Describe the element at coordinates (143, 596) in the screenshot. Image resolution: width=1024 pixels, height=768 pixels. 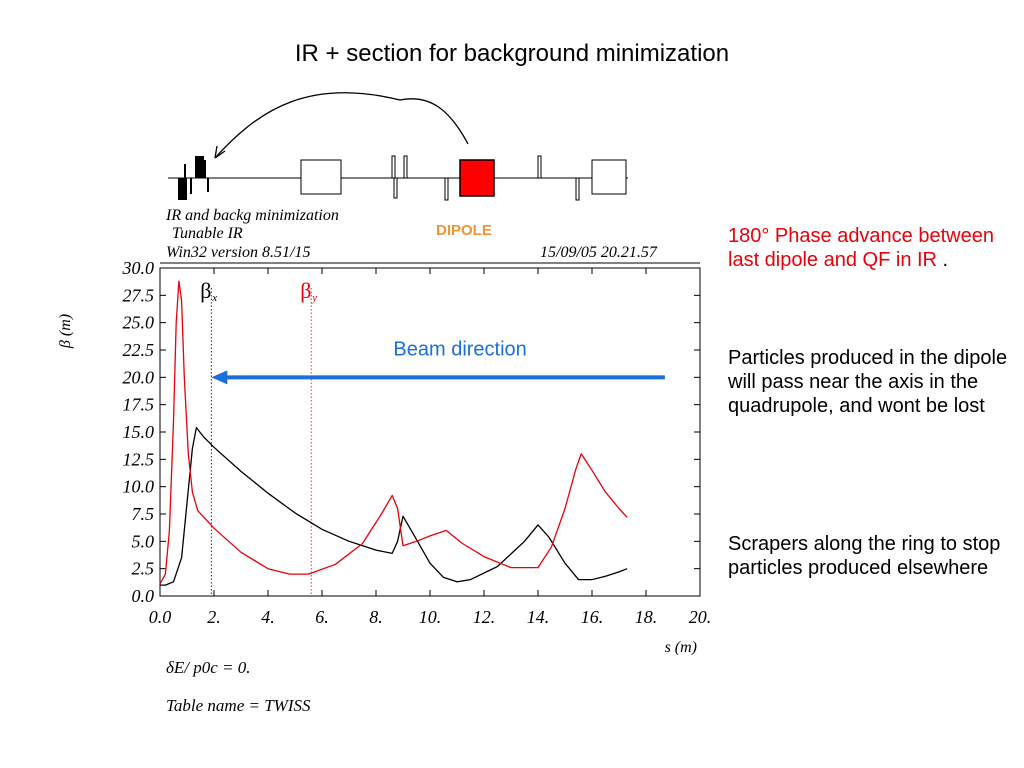
I see `y-tick-label: 0.0` at that location.